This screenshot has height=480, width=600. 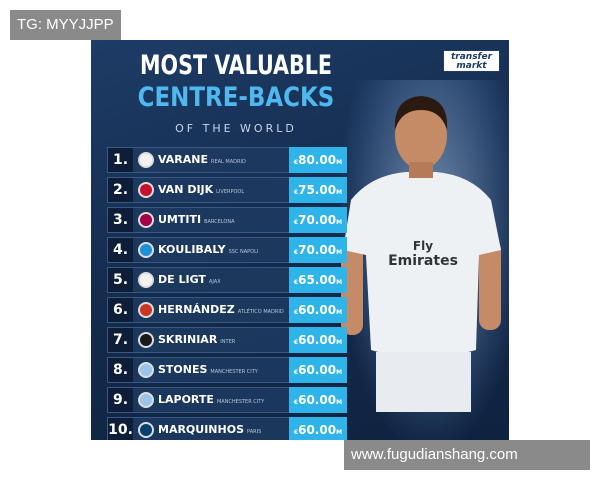 What do you see at coordinates (192, 249) in the screenshot?
I see `player-name-text: KOULIBALY` at bounding box center [192, 249].